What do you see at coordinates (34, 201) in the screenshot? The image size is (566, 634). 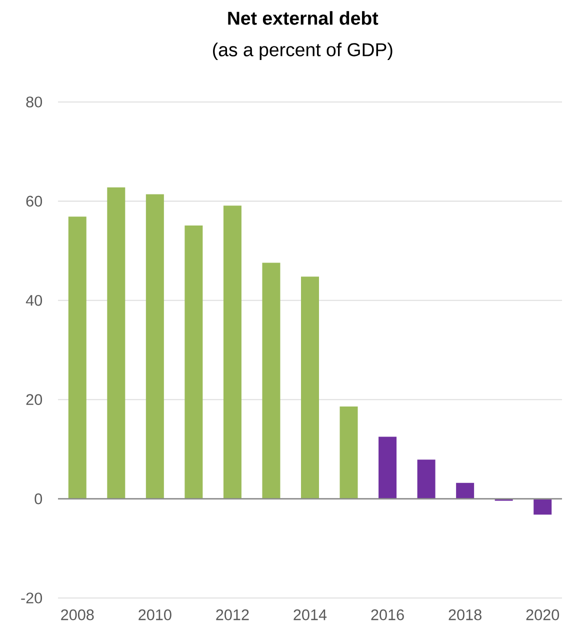 I see `y-tick-label: 60` at bounding box center [34, 201].